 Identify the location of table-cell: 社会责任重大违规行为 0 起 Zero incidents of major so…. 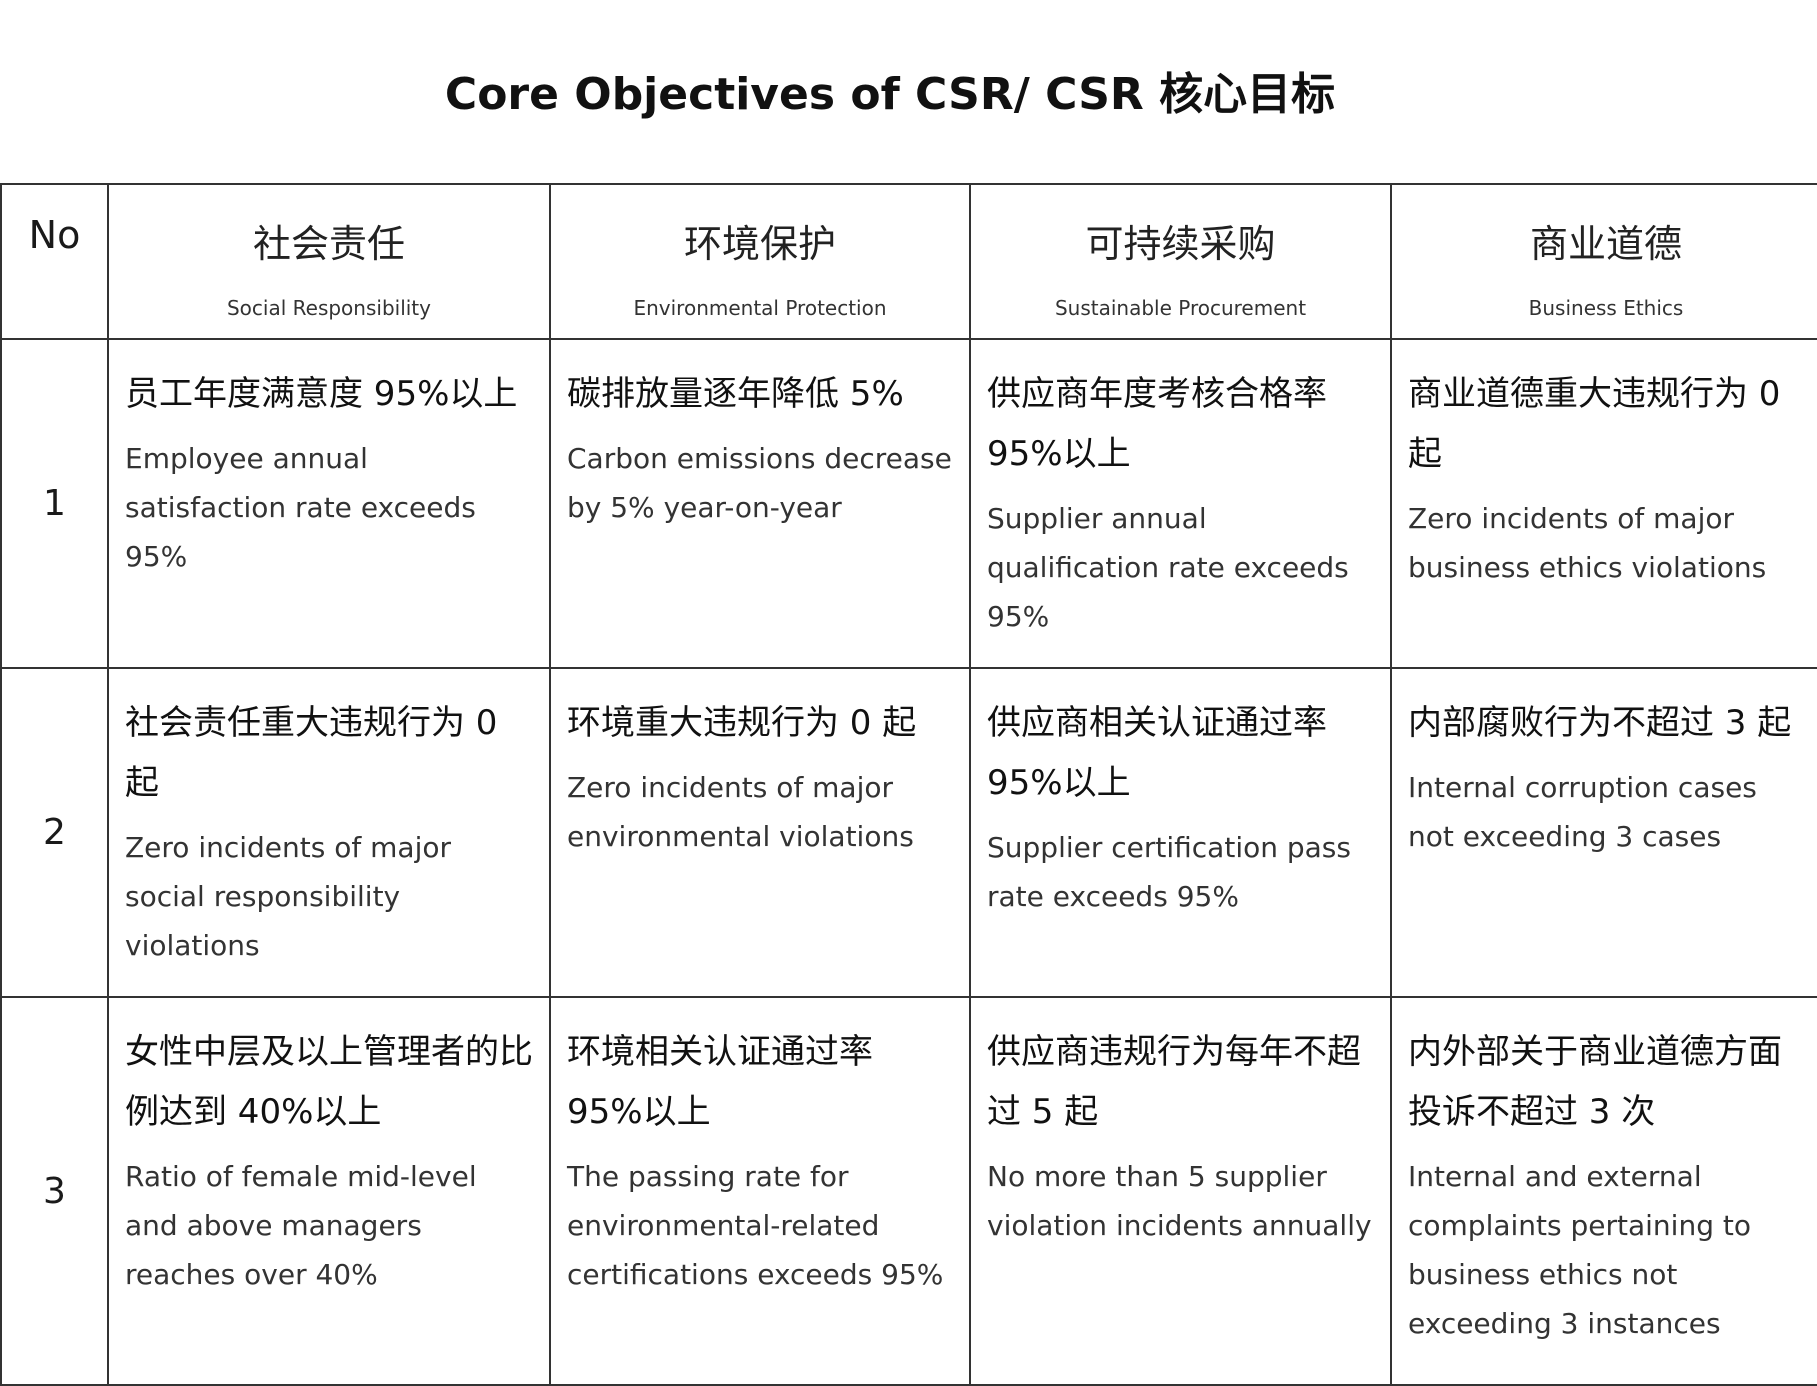
(329, 832).